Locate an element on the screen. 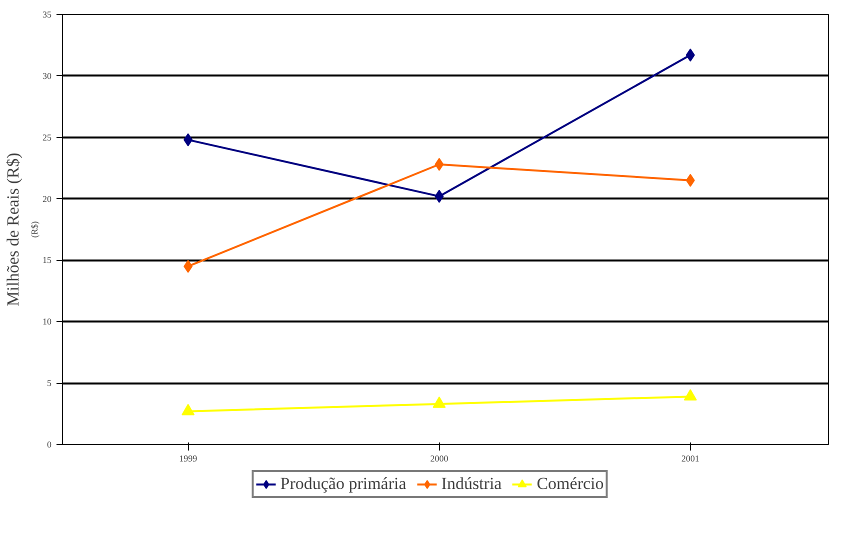 The image size is (859, 559). y-tick-label: 10 is located at coordinates (47, 321).